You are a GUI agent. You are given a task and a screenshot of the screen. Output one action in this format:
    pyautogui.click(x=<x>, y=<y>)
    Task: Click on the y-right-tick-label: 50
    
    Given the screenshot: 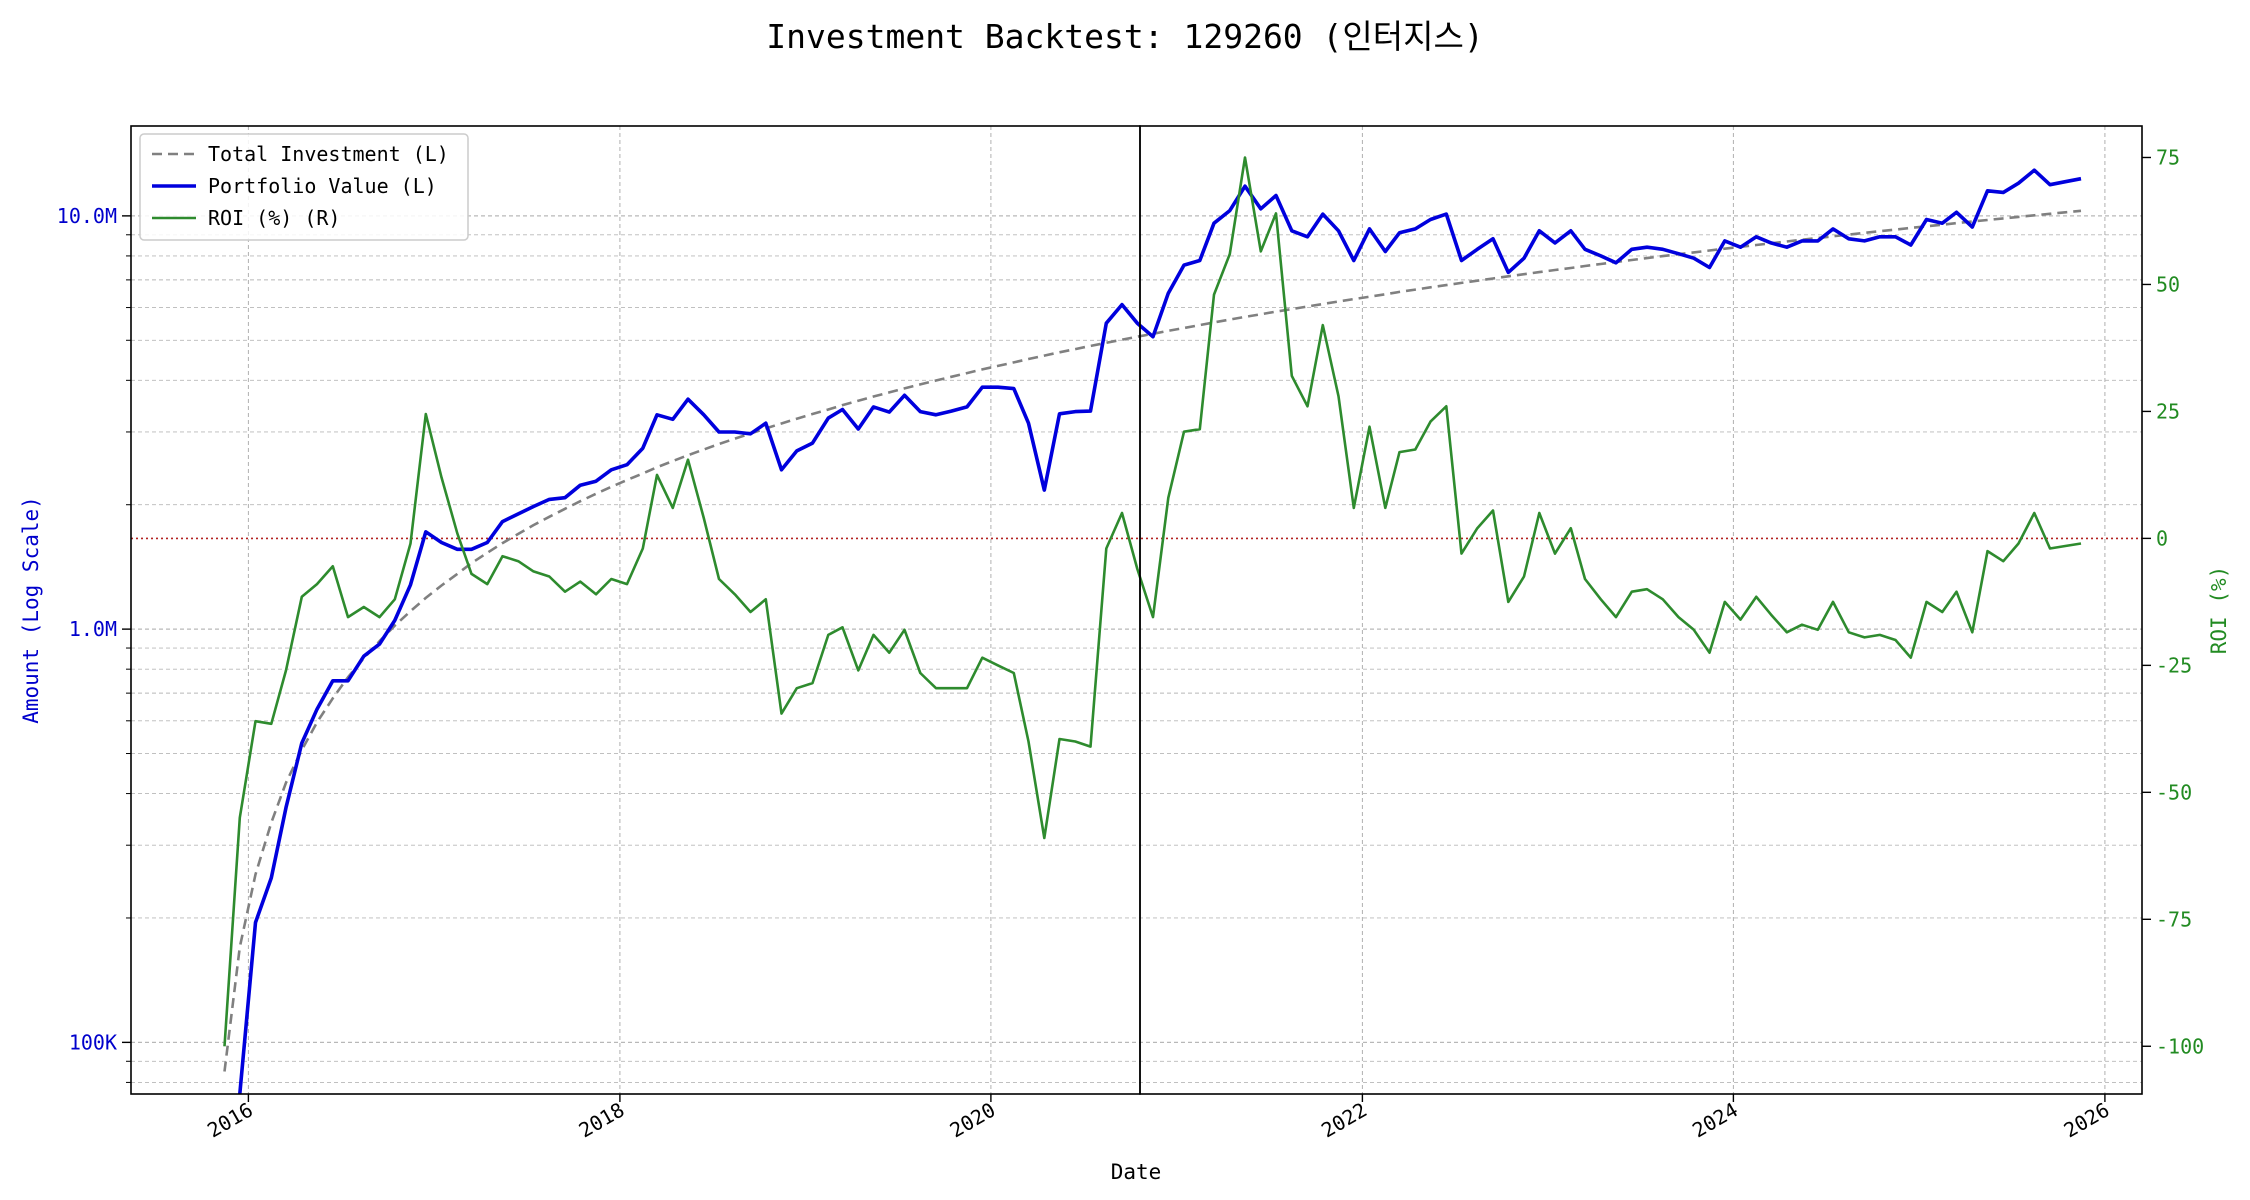 What is the action you would take?
    pyautogui.click(x=2168, y=284)
    